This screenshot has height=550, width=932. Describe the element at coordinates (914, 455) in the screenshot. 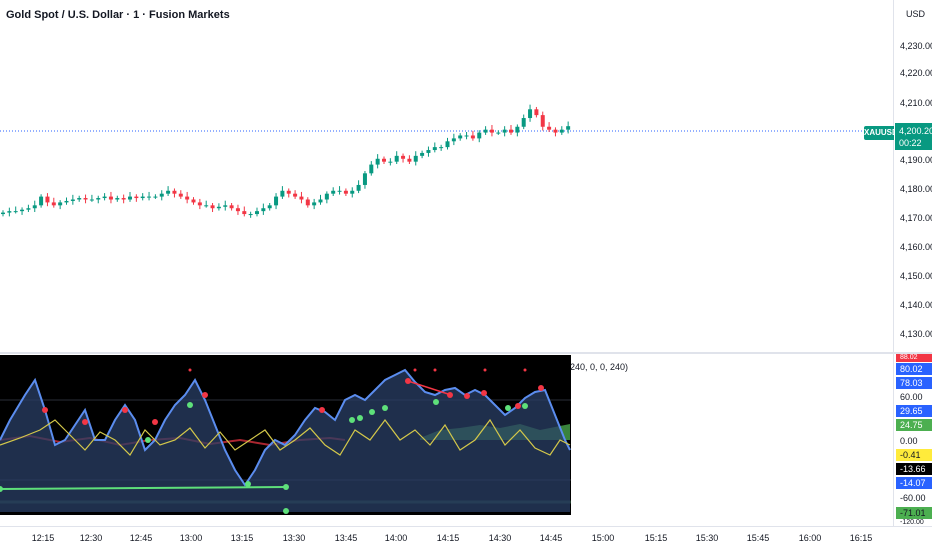

I see `indicator-value-badge: -0.41` at that location.